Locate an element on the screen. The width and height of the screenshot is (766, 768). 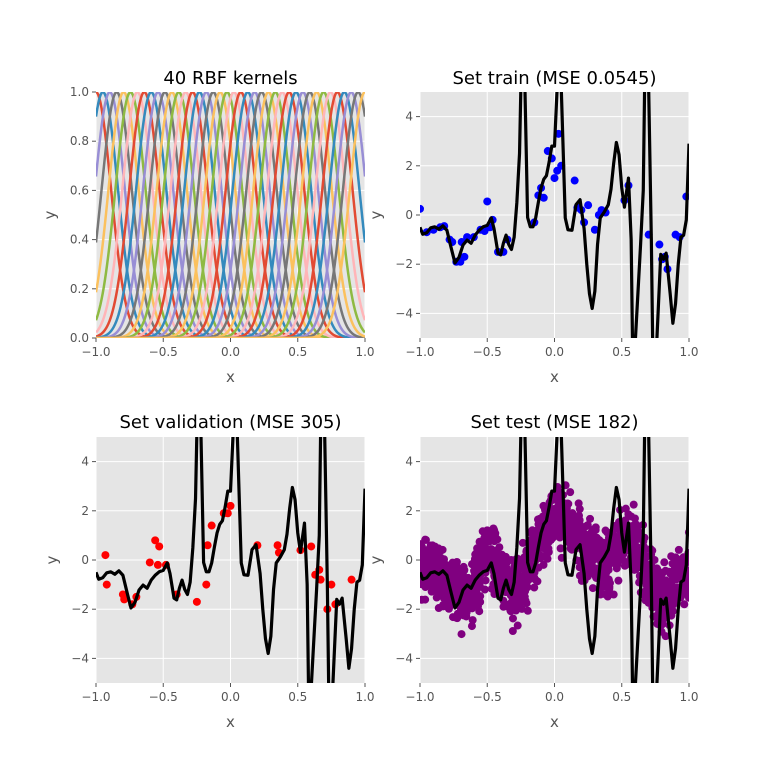
x-ticks: −1.0 −0.5 0.0 0.5 1.0 is located at coordinates (228, 348).